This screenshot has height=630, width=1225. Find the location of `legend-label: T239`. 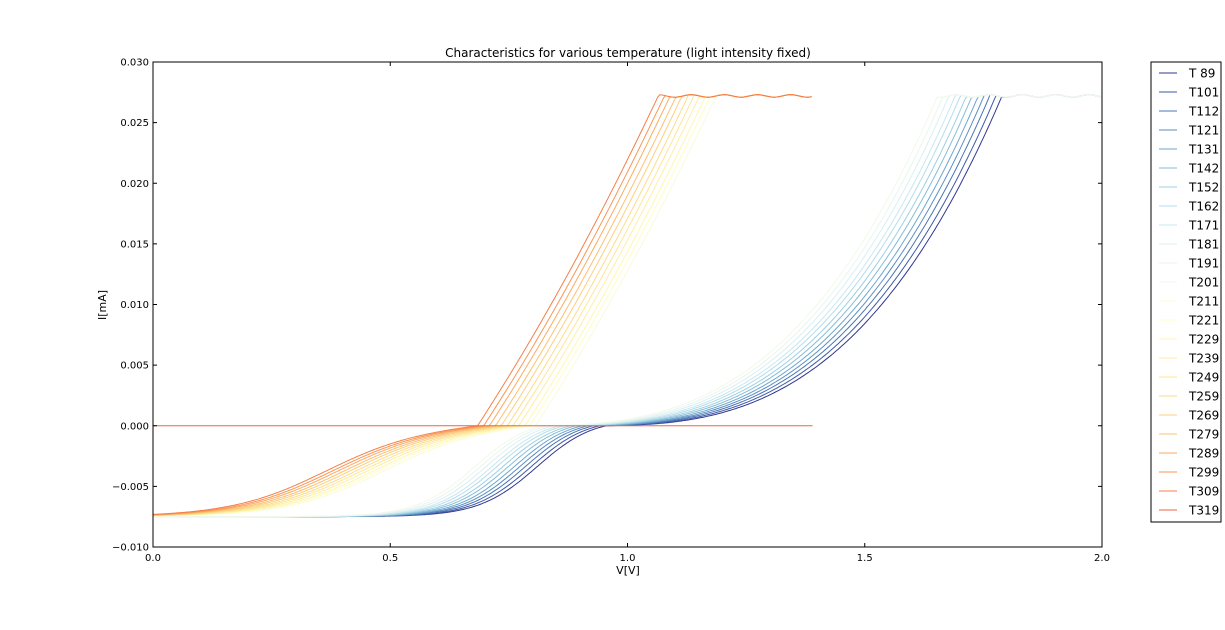

legend-label: T239 is located at coordinates (1203, 359).